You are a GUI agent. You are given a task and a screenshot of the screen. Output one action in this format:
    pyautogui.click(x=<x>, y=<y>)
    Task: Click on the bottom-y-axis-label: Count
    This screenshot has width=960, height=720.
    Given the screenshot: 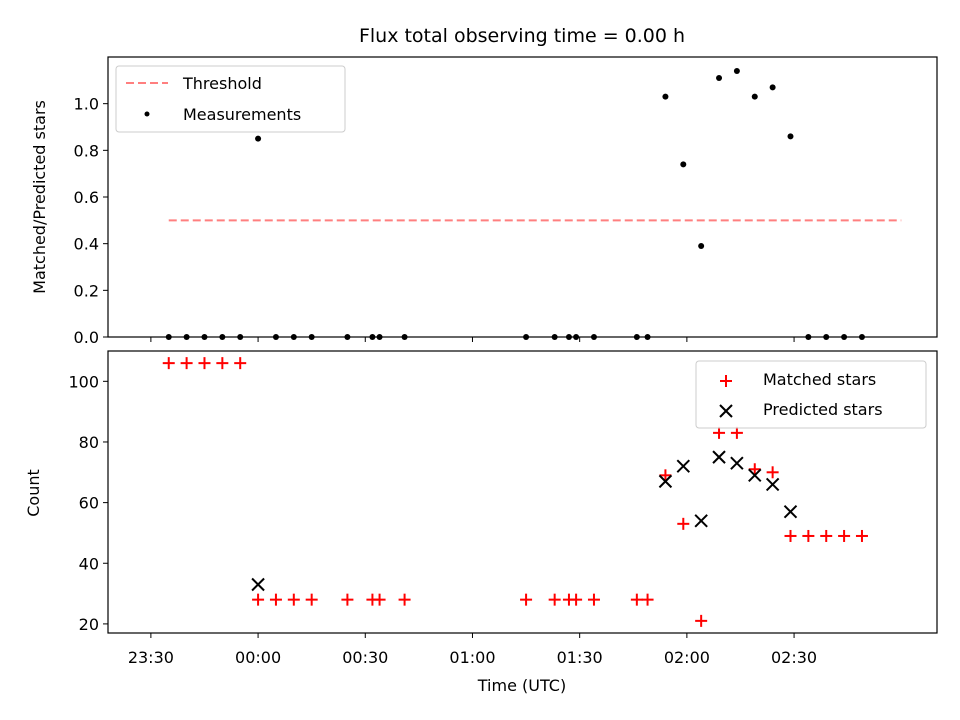 What is the action you would take?
    pyautogui.click(x=33, y=493)
    